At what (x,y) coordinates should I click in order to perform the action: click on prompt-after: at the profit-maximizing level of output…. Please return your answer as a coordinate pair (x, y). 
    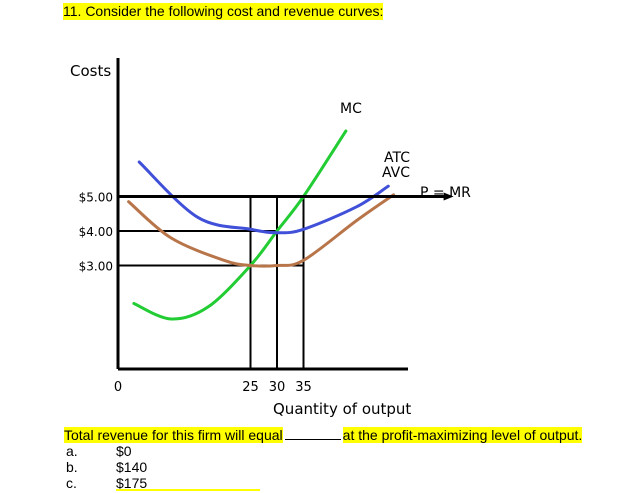
    Looking at the image, I should click on (462, 435).